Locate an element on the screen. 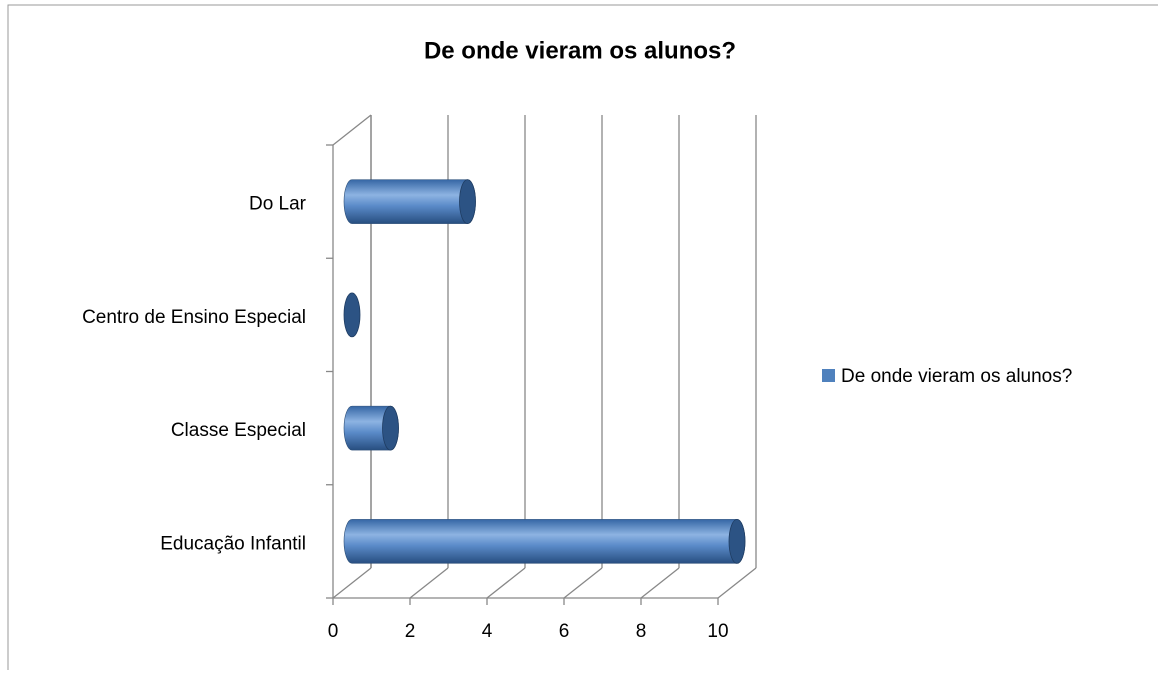  legend-label: De onde vieram os alunos? is located at coordinates (956, 376).